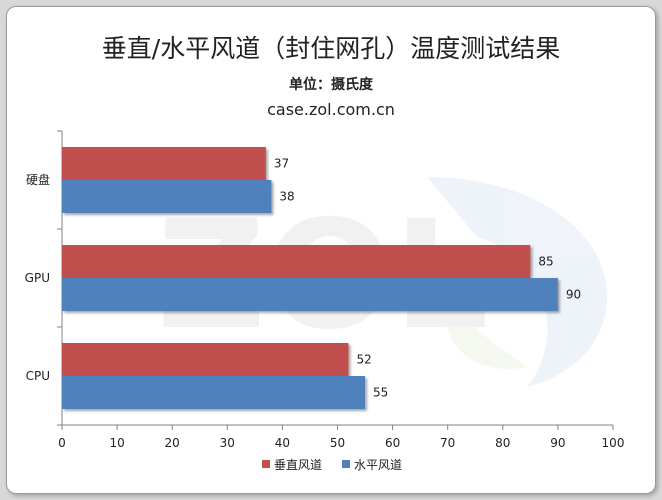  What do you see at coordinates (364, 360) in the screenshot?
I see `data-label: 52` at bounding box center [364, 360].